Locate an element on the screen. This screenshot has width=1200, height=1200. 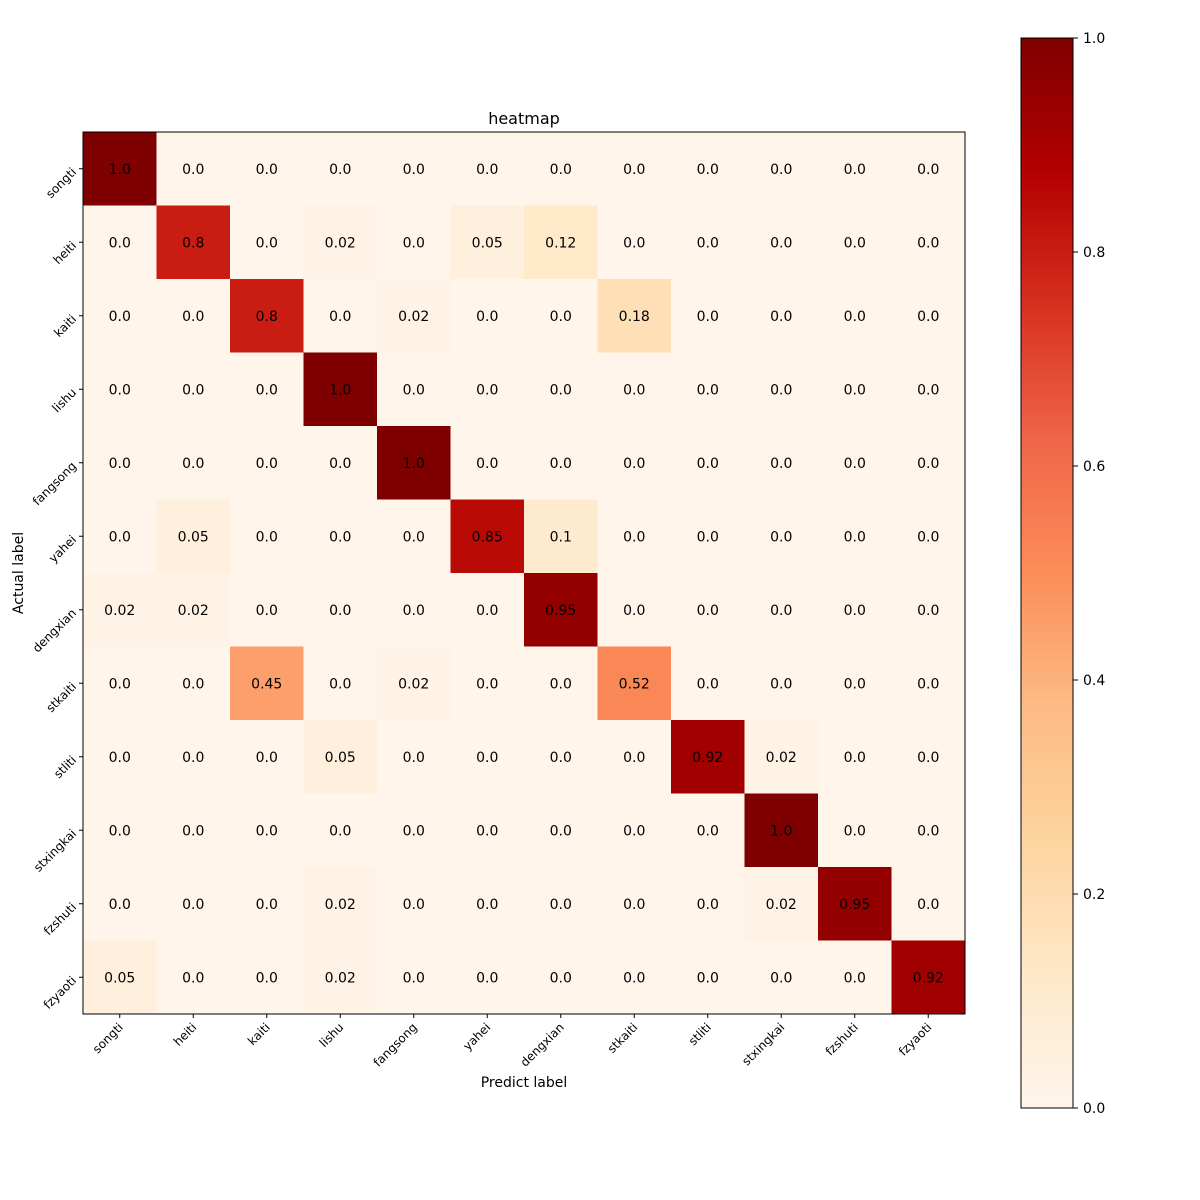
cell-value-label: 0.02 is located at coordinates (413, 317).